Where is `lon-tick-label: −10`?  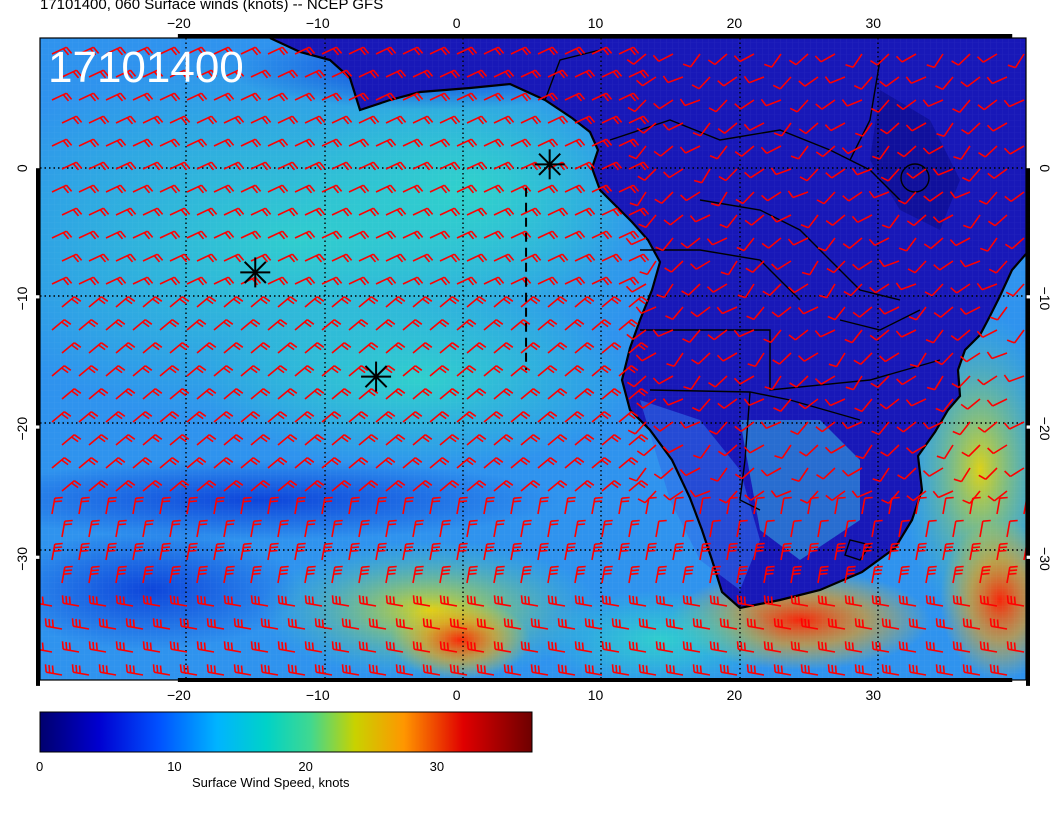 lon-tick-label: −10 is located at coordinates (318, 695).